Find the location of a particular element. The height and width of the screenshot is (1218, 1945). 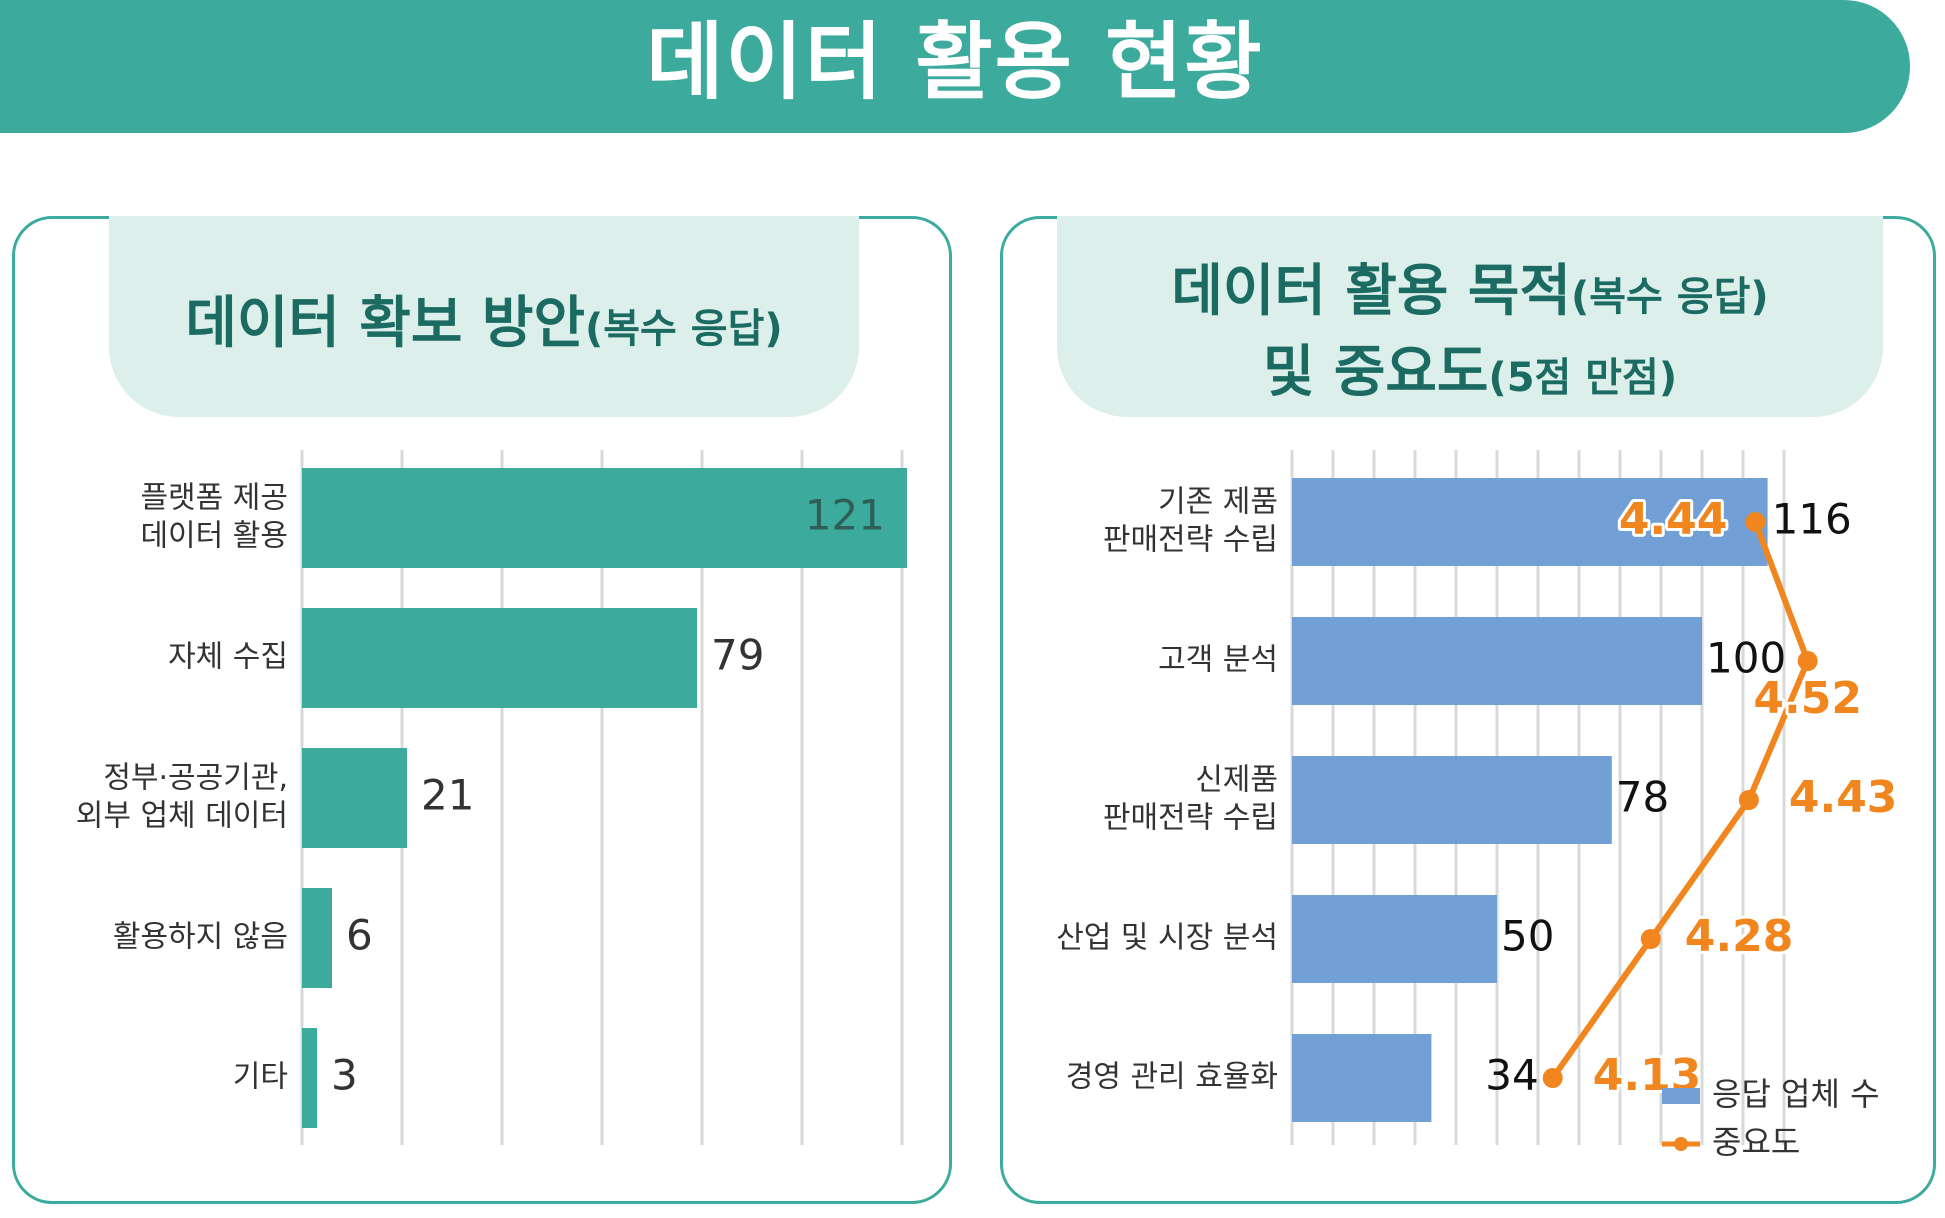

title-banner: 데이터 활용 현황 is located at coordinates (955, 66).